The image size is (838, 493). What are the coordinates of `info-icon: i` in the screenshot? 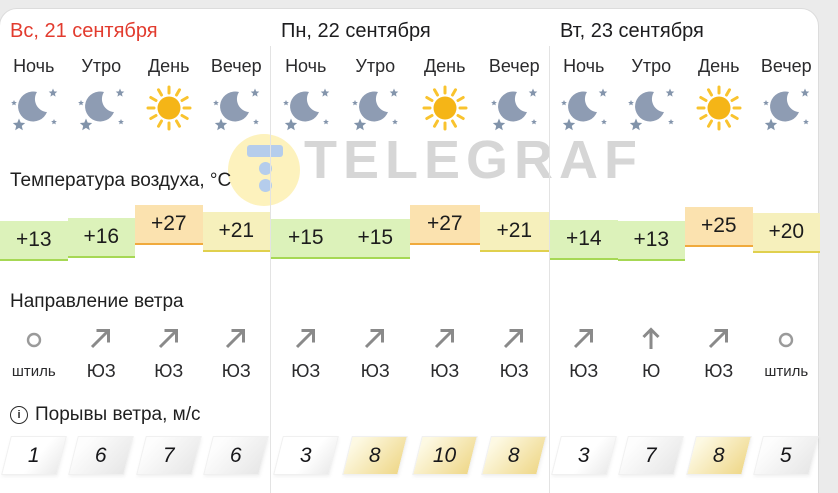 It's located at (19, 415).